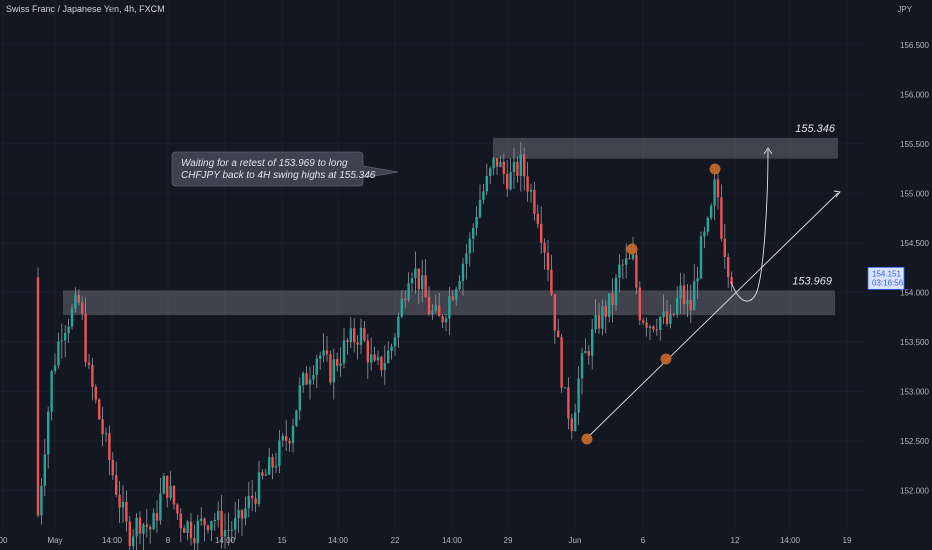  What do you see at coordinates (914, 94) in the screenshot?
I see `price-tick-label: 156.000` at bounding box center [914, 94].